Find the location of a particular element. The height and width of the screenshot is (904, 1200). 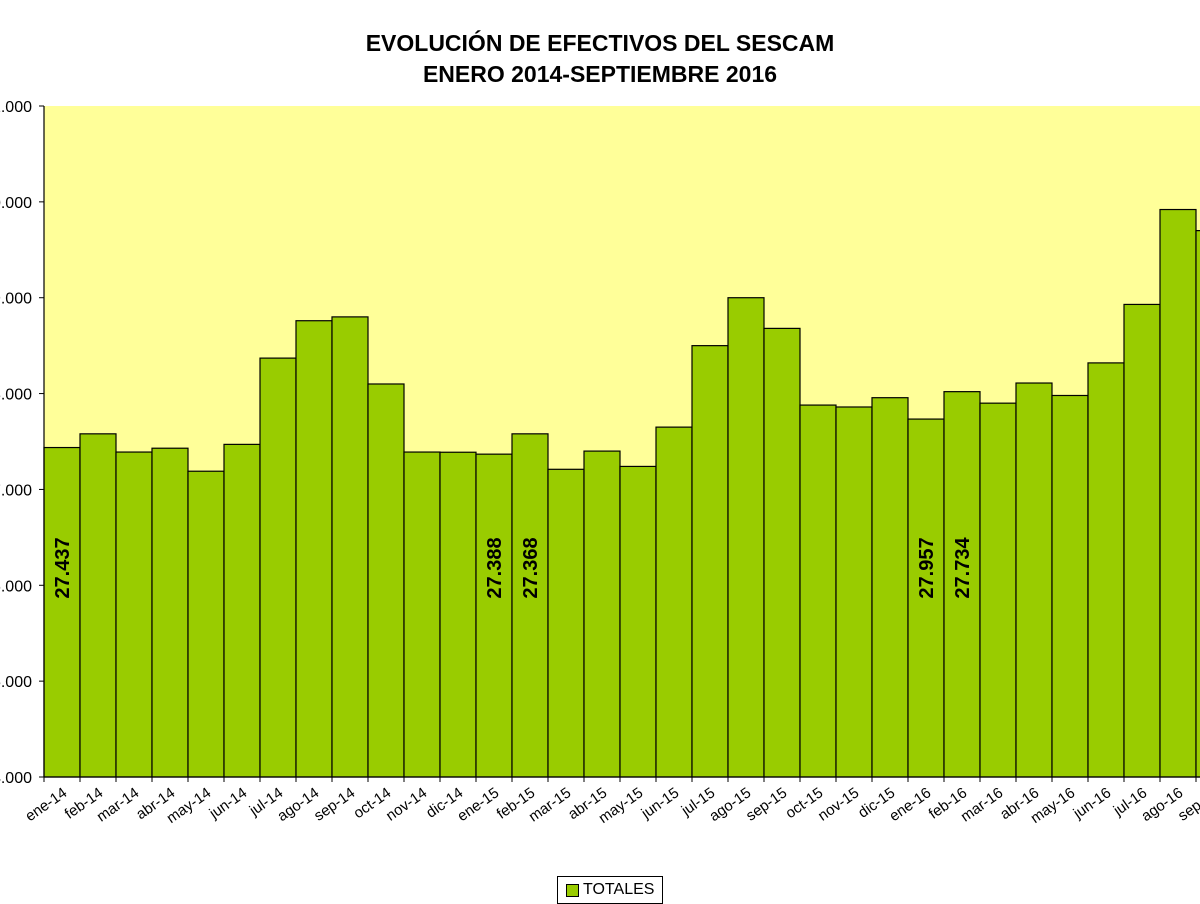

legend-label: TOTALES is located at coordinates (619, 889).